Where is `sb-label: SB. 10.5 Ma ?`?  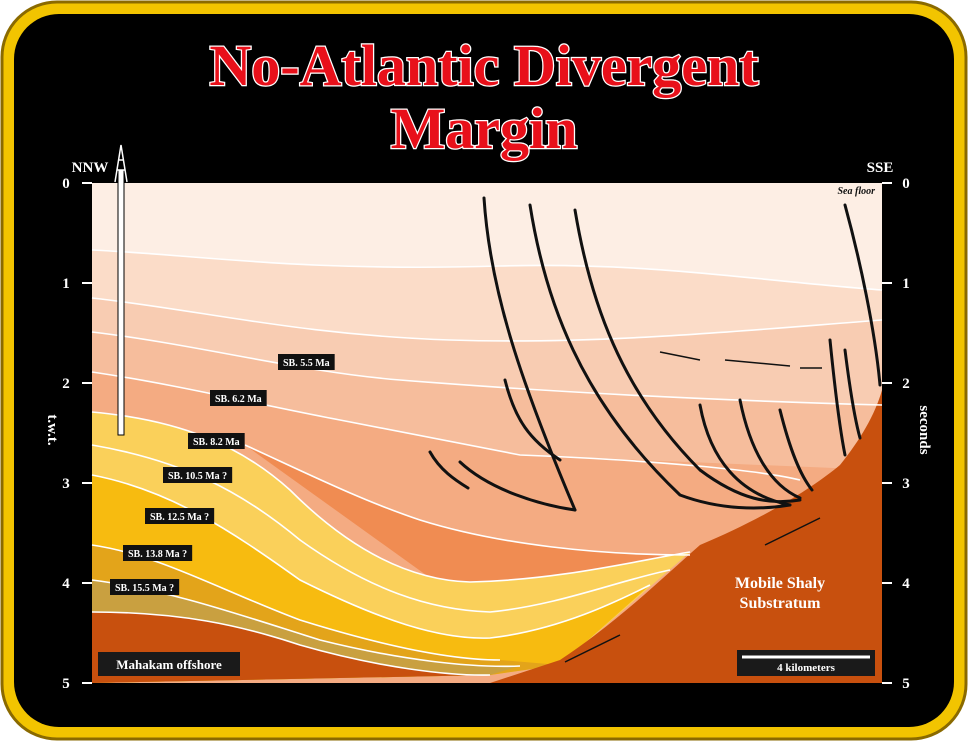
sb-label: SB. 10.5 Ma ? is located at coordinates (197, 476).